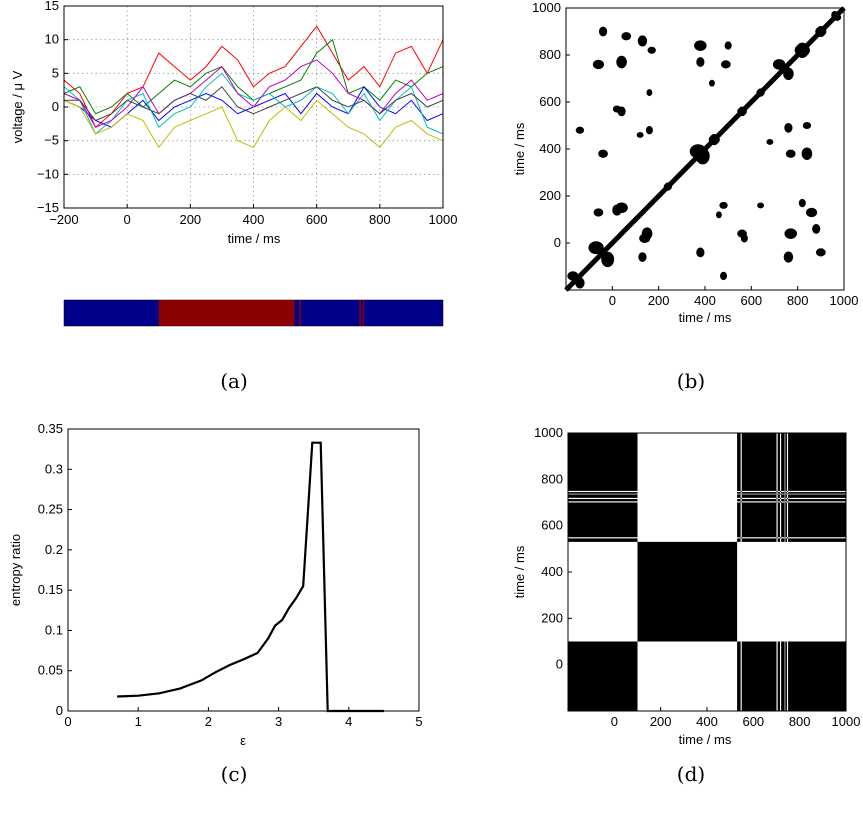 Image resolution: width=863 pixels, height=818 pixels. Describe the element at coordinates (138, 721) in the screenshot. I see `x-tick-label-c: 1` at that location.